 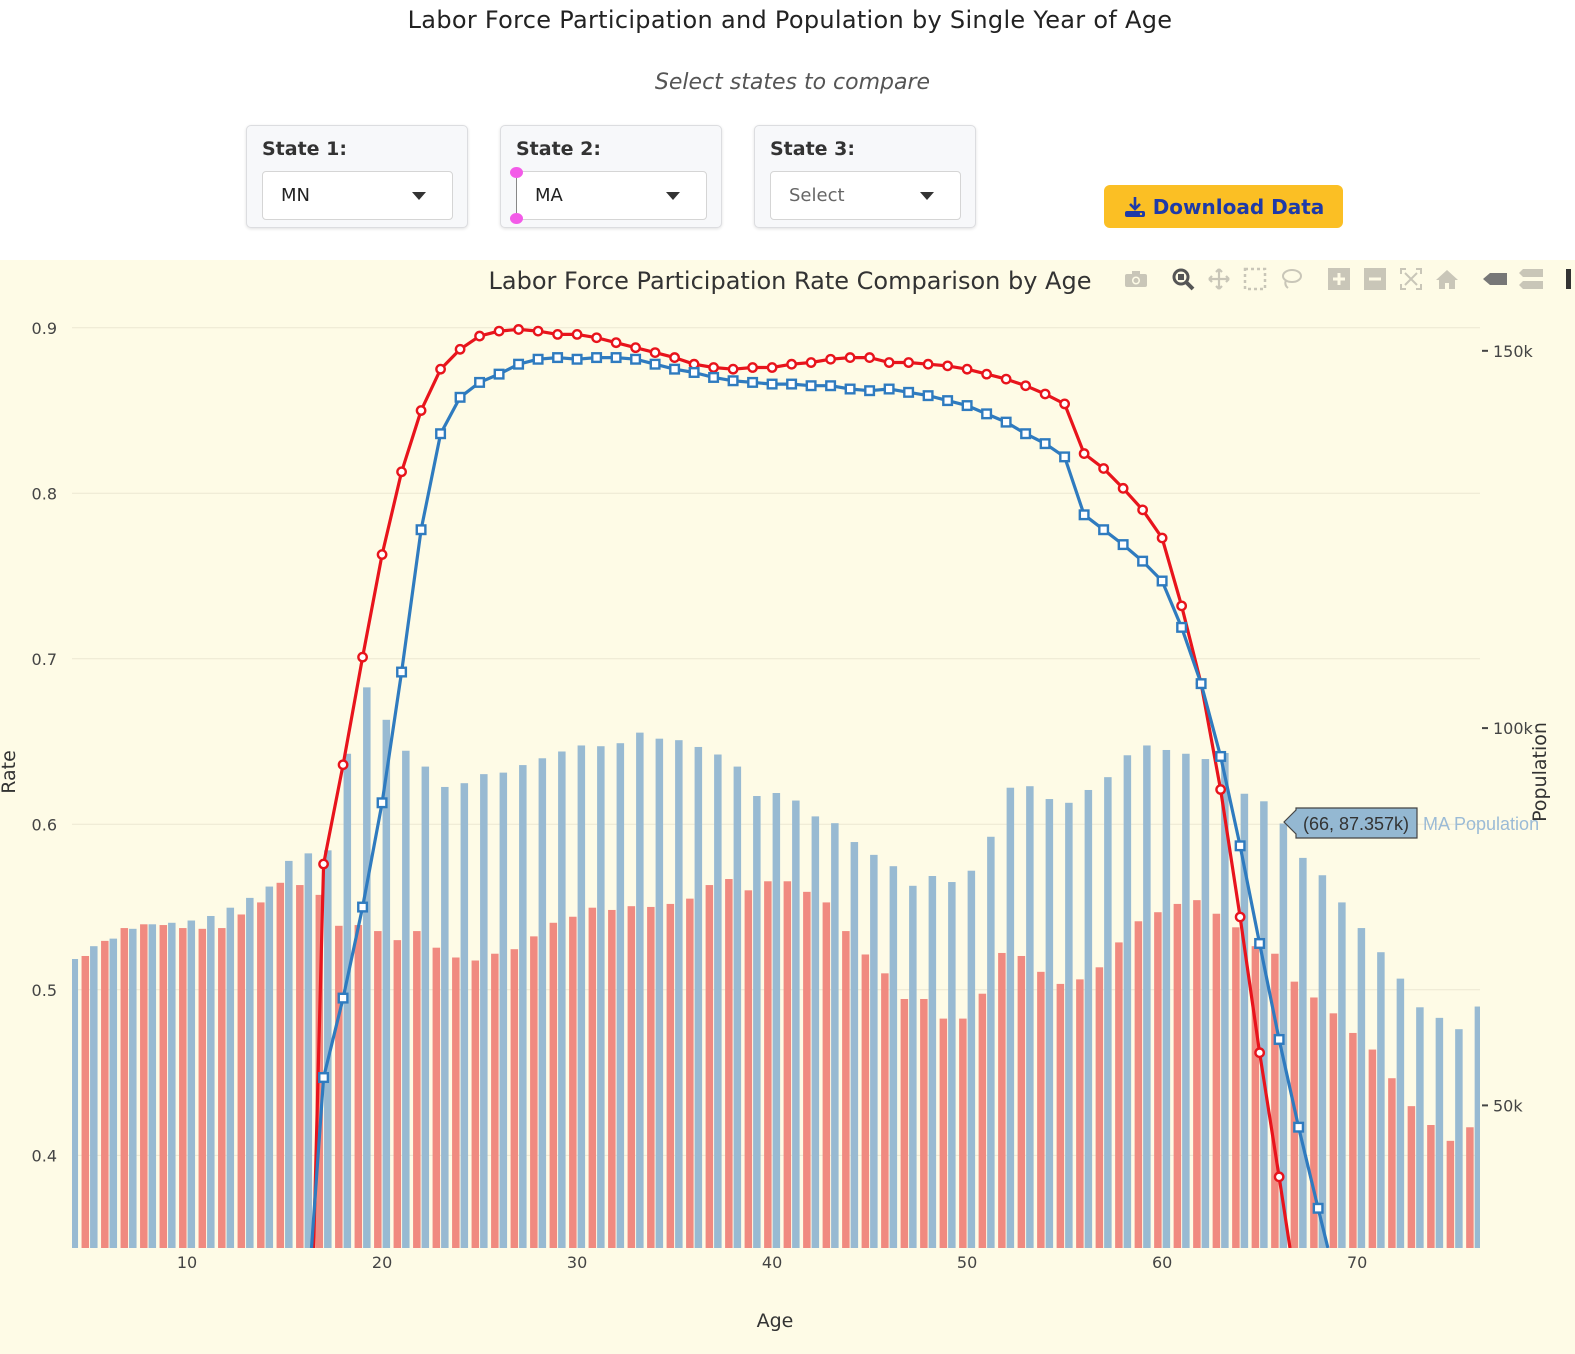 What do you see at coordinates (1447, 279) in the screenshot?
I see `reset-axes-icon` at bounding box center [1447, 279].